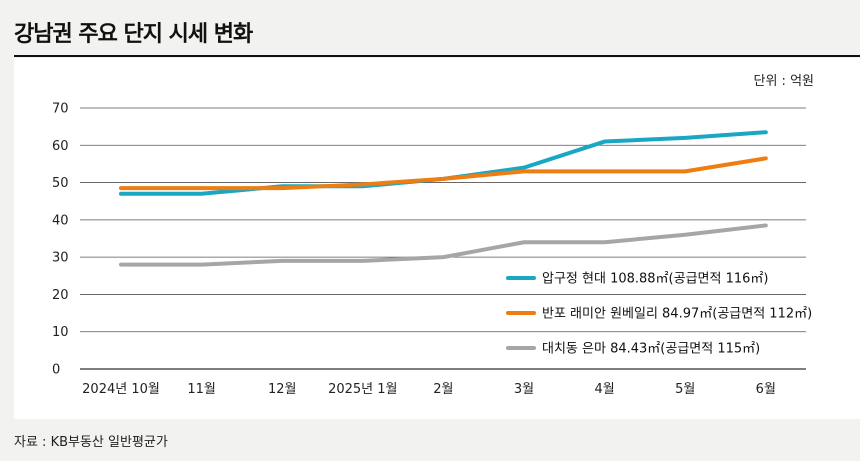 This screenshot has height=461, width=860. Describe the element at coordinates (651, 349) in the screenshot. I see `legend-label-3: 대치동 은마 84.43㎡(공급면적 115㎡)` at that location.